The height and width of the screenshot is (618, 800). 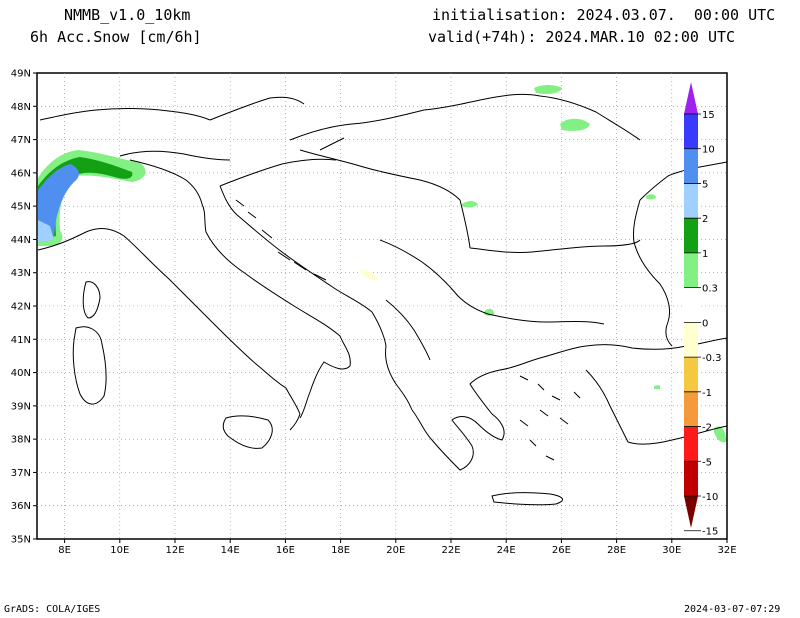 What do you see at coordinates (712, 358) in the screenshot?
I see `legend-label: -0.3` at bounding box center [712, 358].